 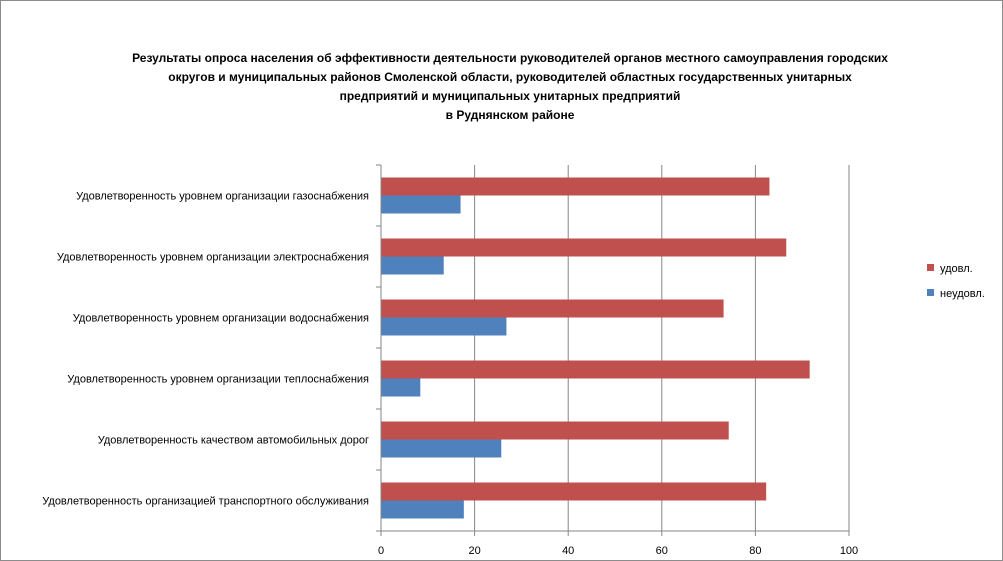 What do you see at coordinates (755, 551) in the screenshot?
I see `x-tick-label: 80` at bounding box center [755, 551].